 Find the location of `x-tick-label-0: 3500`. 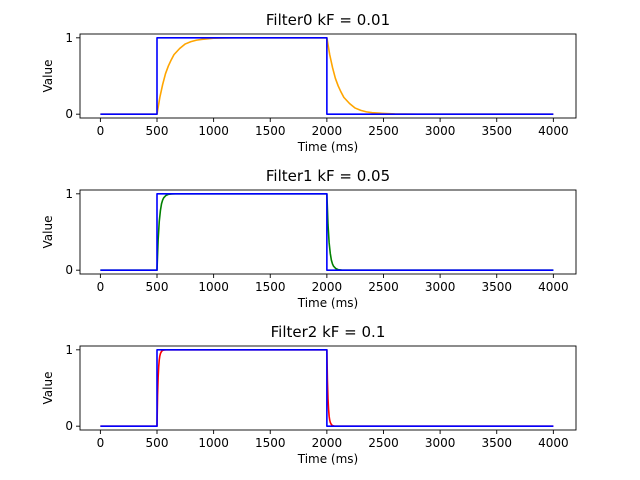

x-tick-label-0: 3500 is located at coordinates (496, 131).